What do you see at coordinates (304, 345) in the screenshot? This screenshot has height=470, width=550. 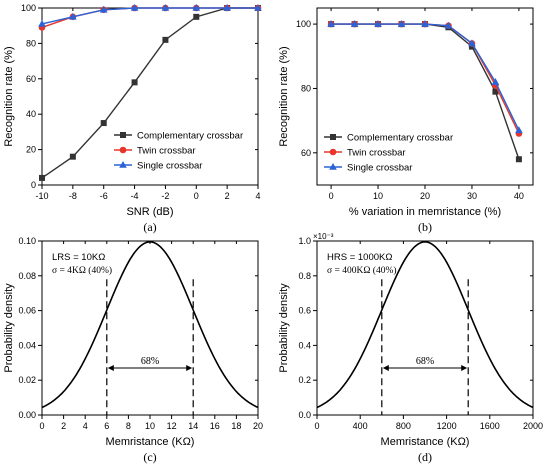 I see `y-tick-label: 0.4` at bounding box center [304, 345].